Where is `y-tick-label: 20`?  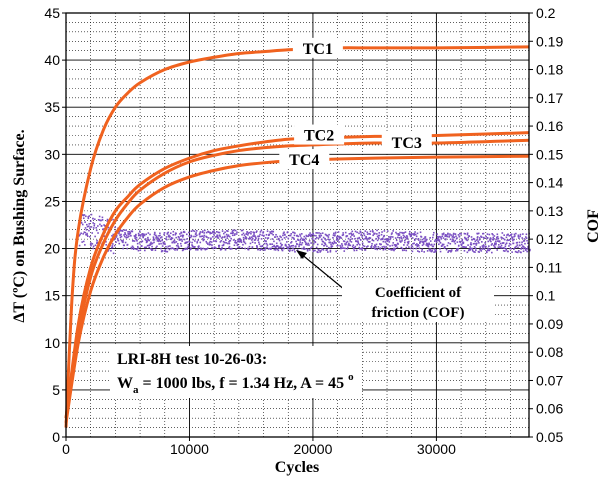
y-tick-label: 20 is located at coordinates (52, 249).